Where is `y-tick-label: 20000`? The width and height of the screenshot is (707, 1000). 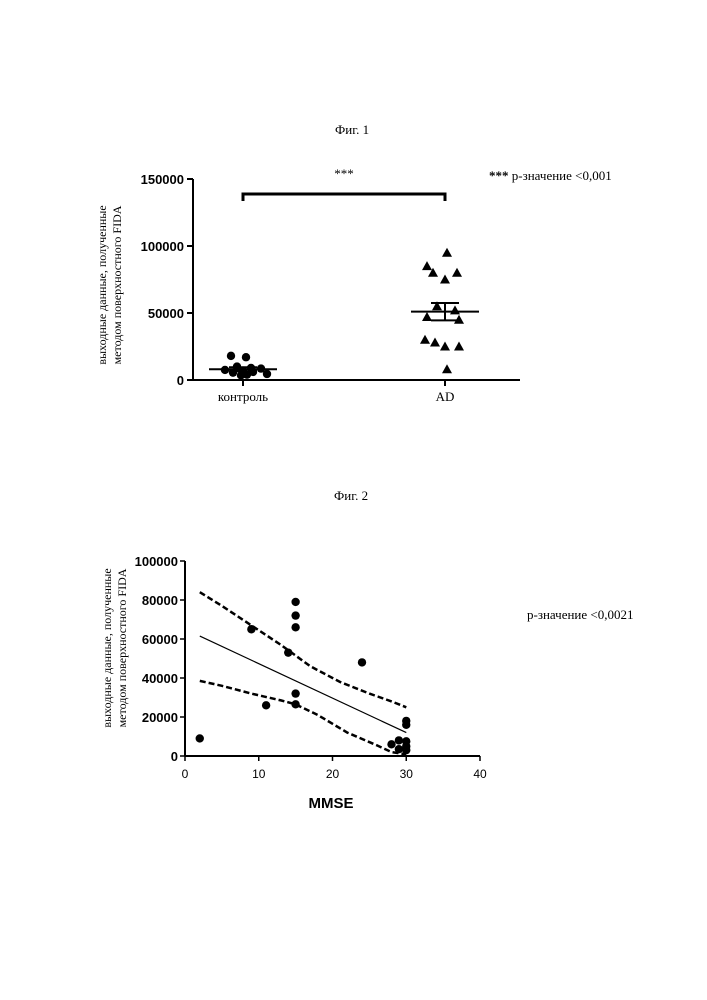 y-tick-label: 20000 is located at coordinates (160, 717).